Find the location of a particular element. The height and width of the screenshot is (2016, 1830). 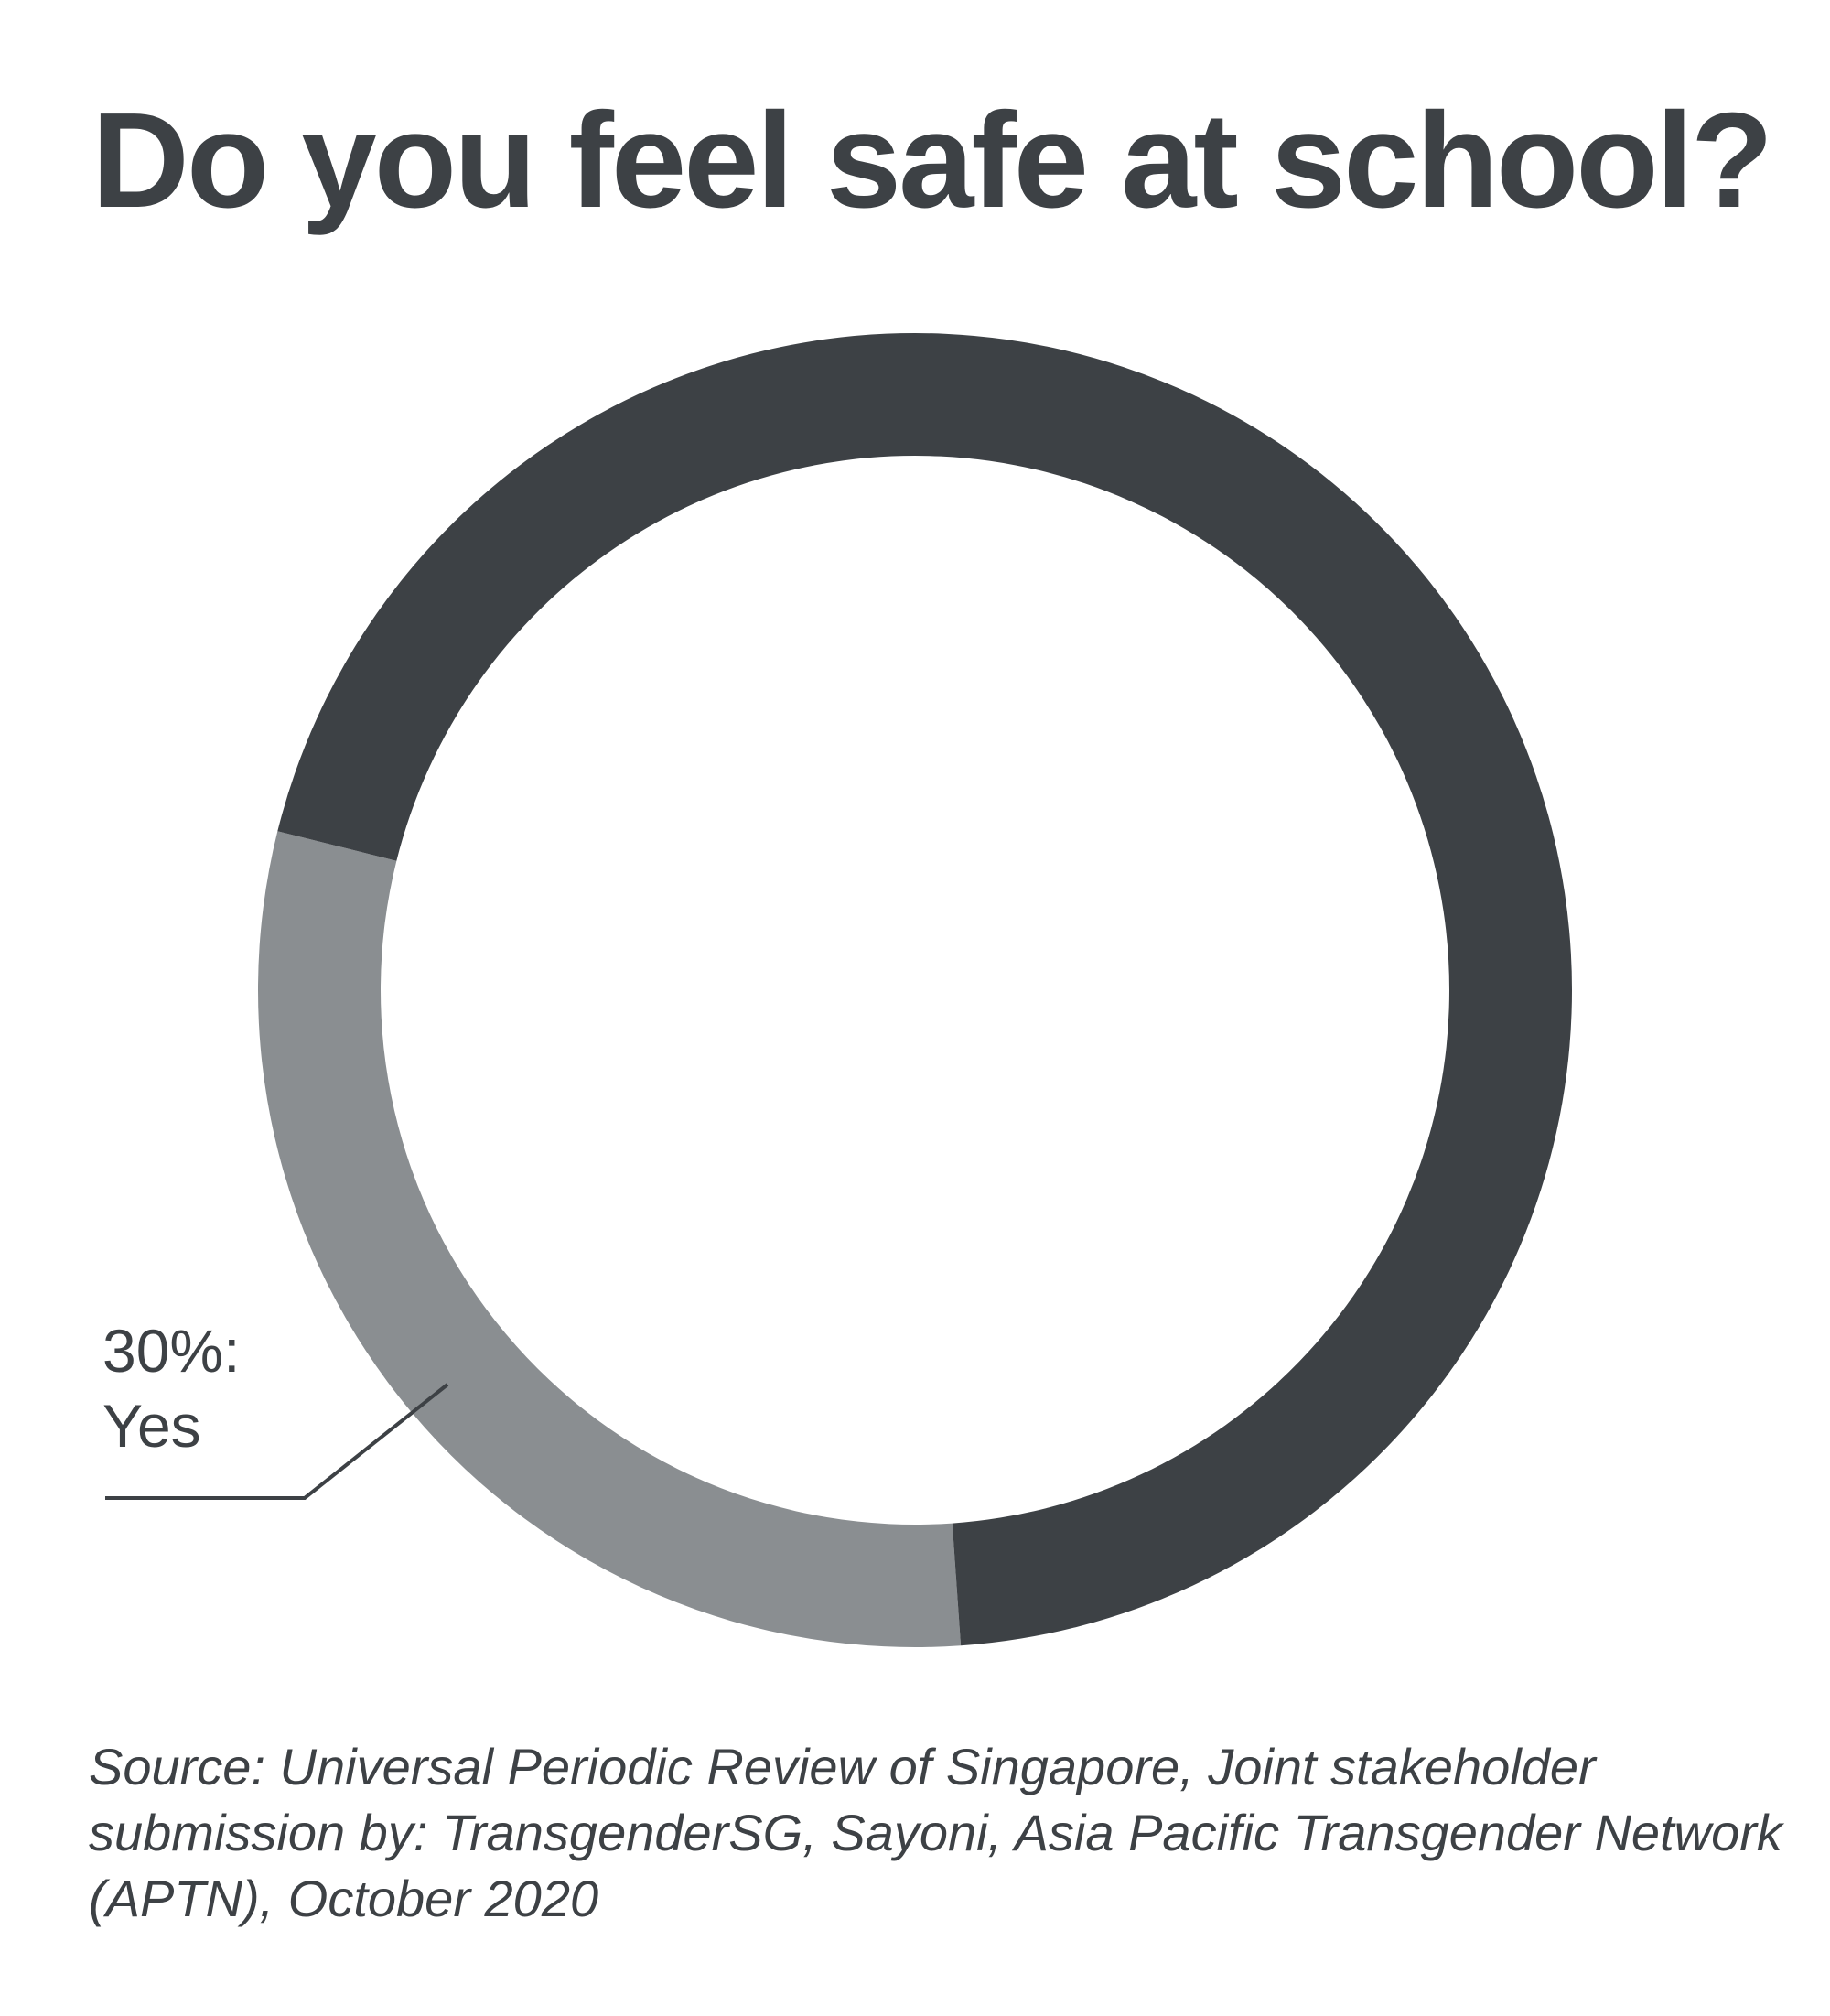

yes-slice-label: 30%: Yes is located at coordinates (171, 1388).